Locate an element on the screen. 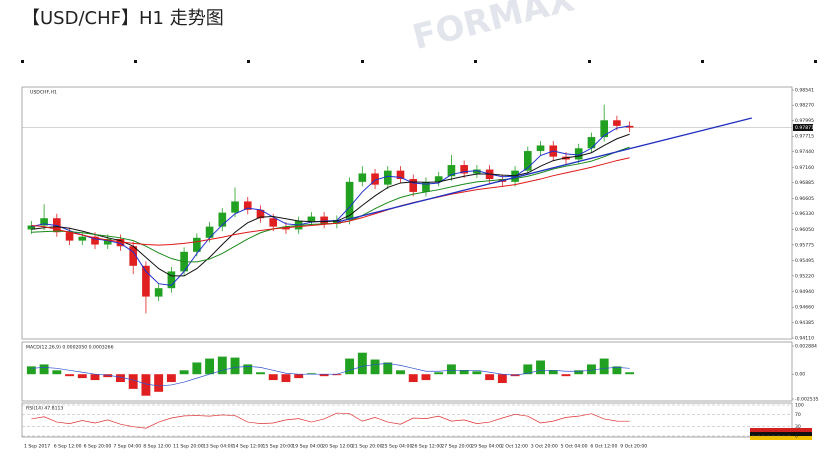 Image resolution: width=826 pixels, height=466 pixels. rsi-label: RSI(14) 47.8113 is located at coordinates (44, 409).